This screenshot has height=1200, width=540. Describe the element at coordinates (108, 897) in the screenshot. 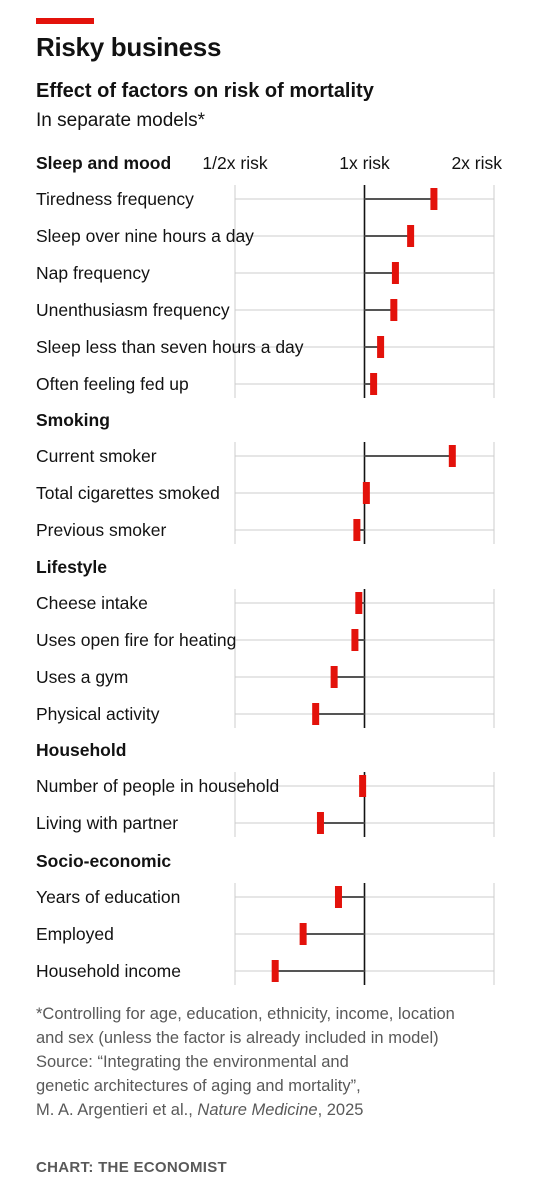

I see `factor-label: Years of education` at that location.